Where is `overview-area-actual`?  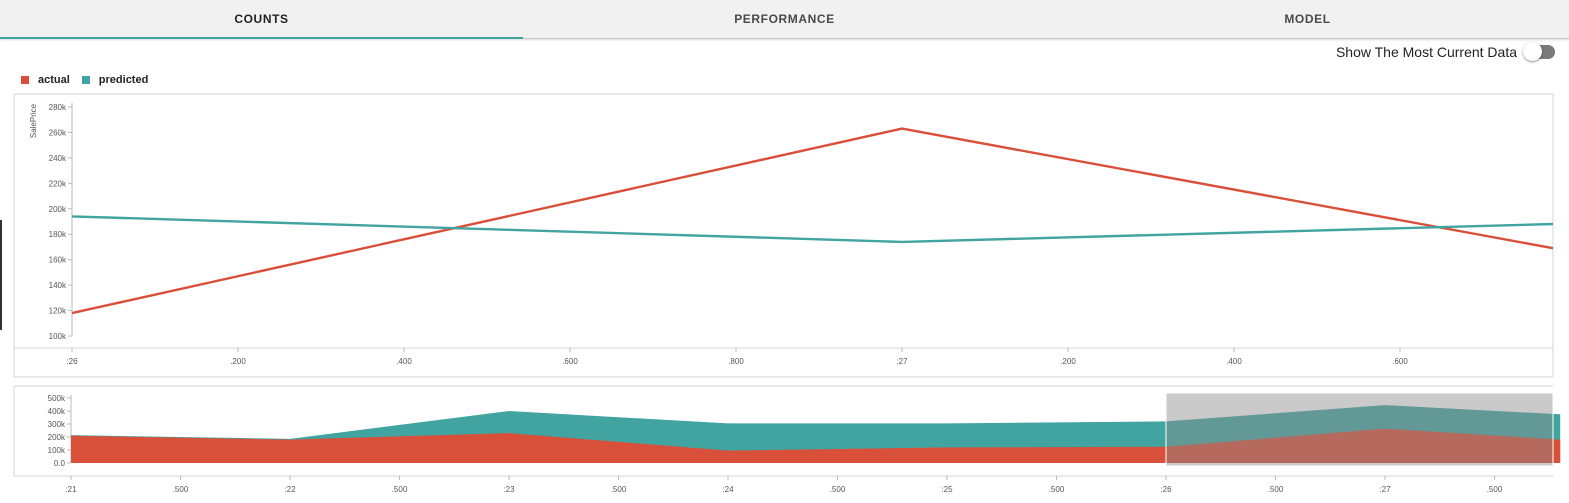
overview-area-actual is located at coordinates (816, 445).